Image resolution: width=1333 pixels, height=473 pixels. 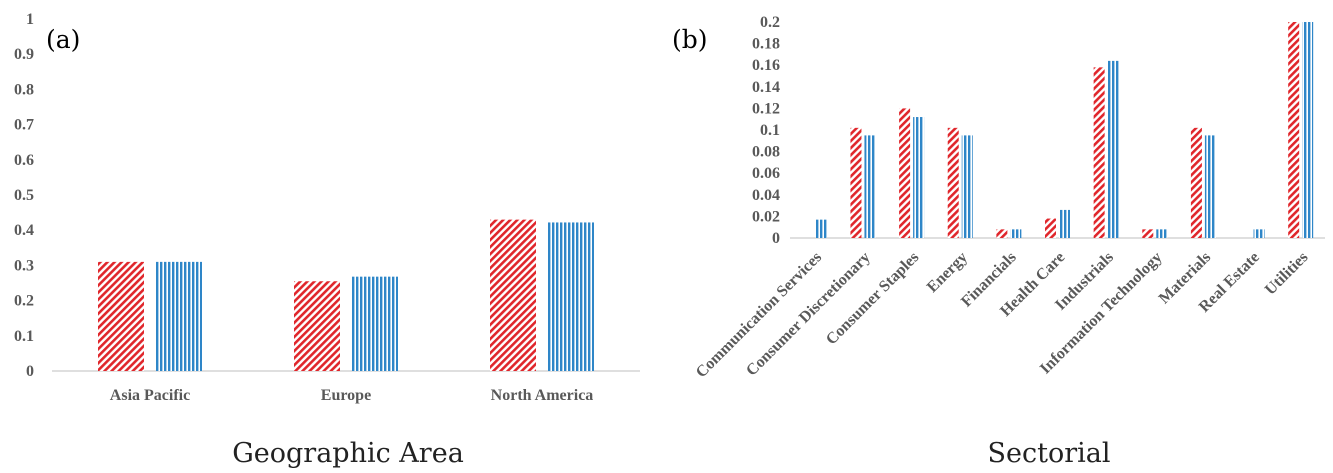 What do you see at coordinates (24, 265) in the screenshot?
I see `y-tick-label: 0.3` at bounding box center [24, 265].